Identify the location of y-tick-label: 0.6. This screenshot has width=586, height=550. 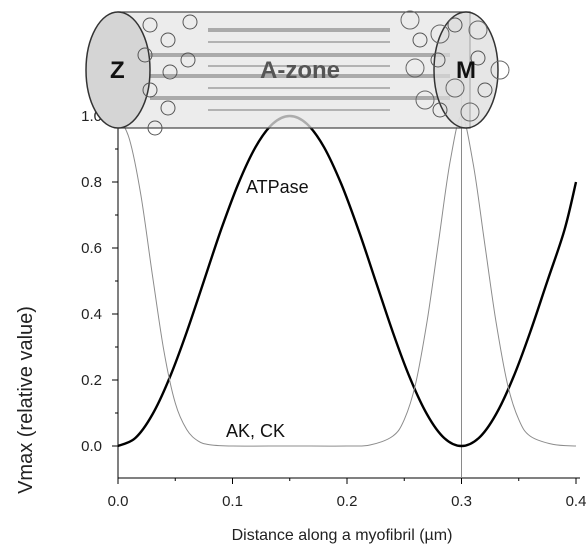
(91, 248).